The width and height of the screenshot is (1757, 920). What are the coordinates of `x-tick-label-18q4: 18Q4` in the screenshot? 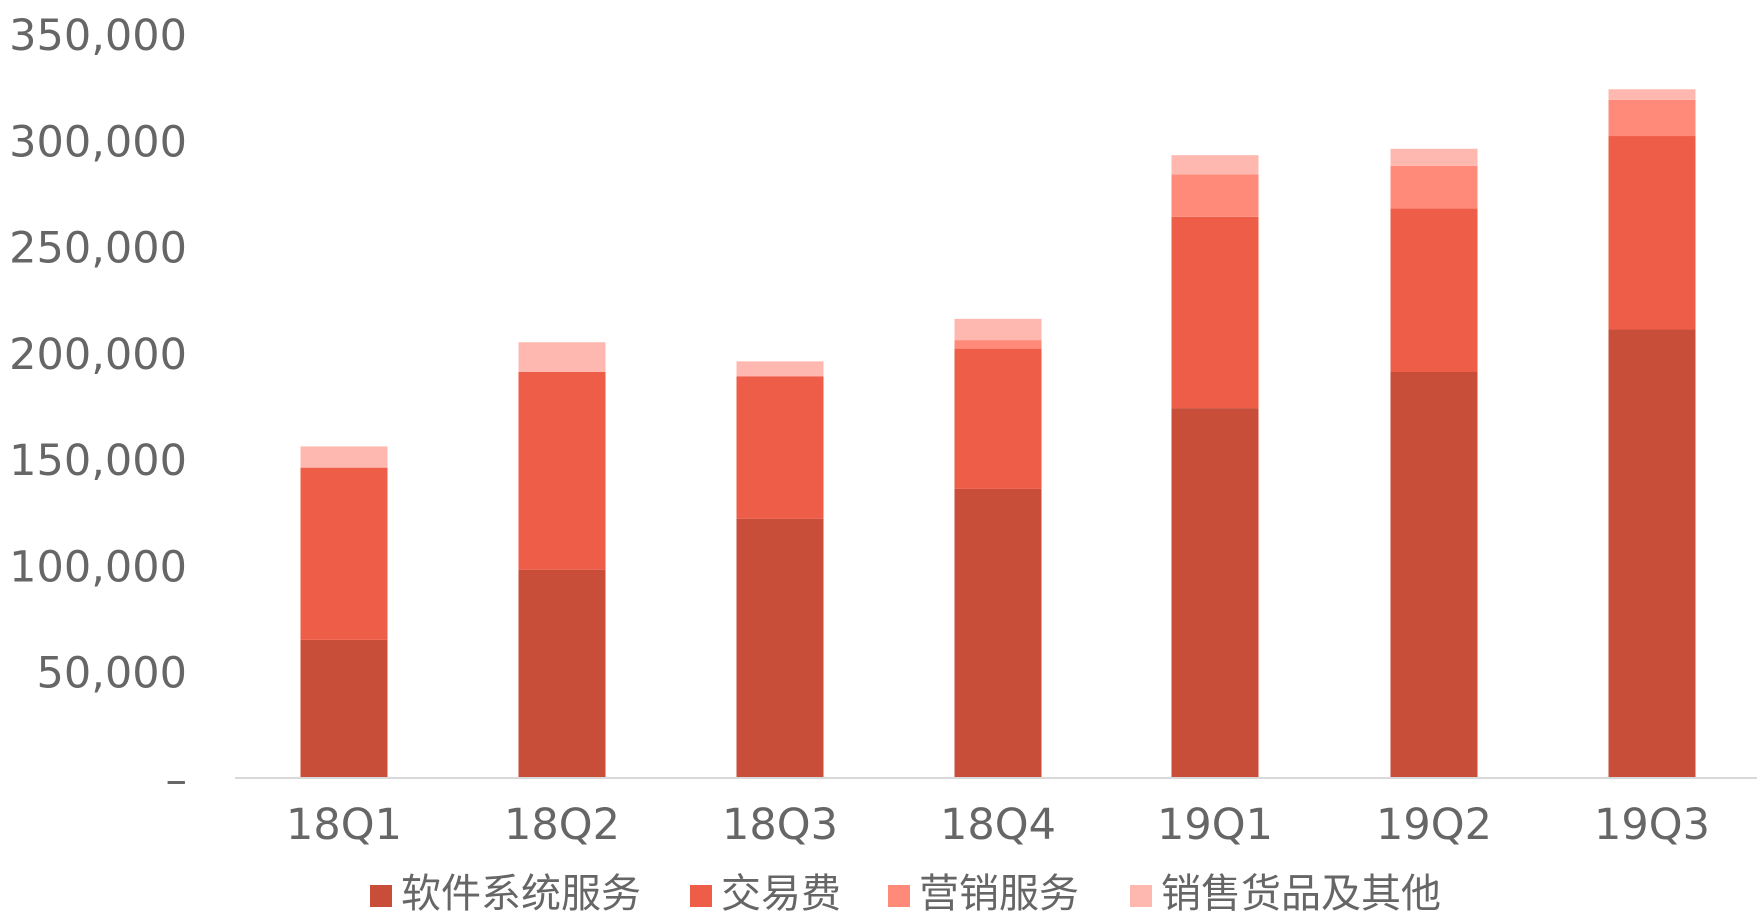 It's located at (998, 825).